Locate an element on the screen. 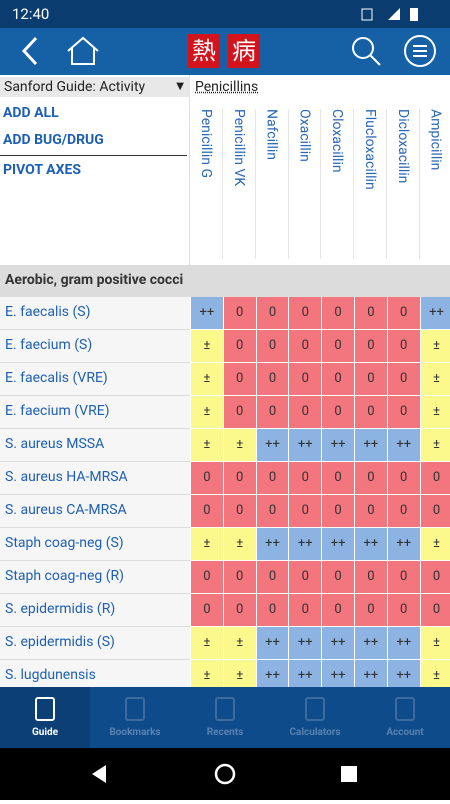 This screenshot has width=450, height=804. row-label: E. faecalis (S) is located at coordinates (95, 313).